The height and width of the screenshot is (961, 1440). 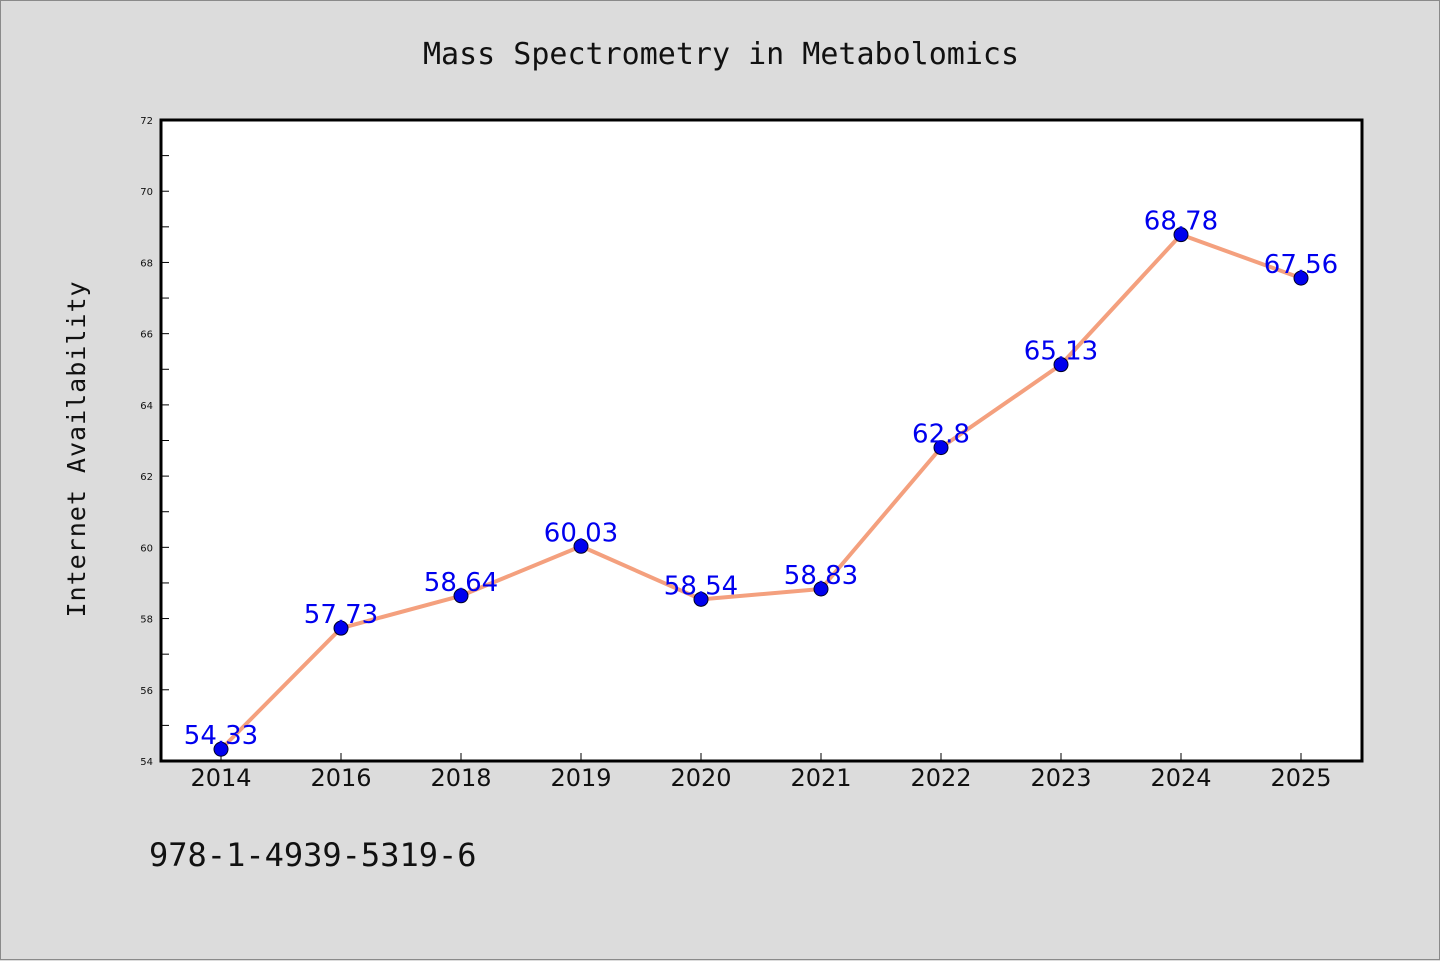 I want to click on x-tick-label: 2016, so click(x=340, y=778).